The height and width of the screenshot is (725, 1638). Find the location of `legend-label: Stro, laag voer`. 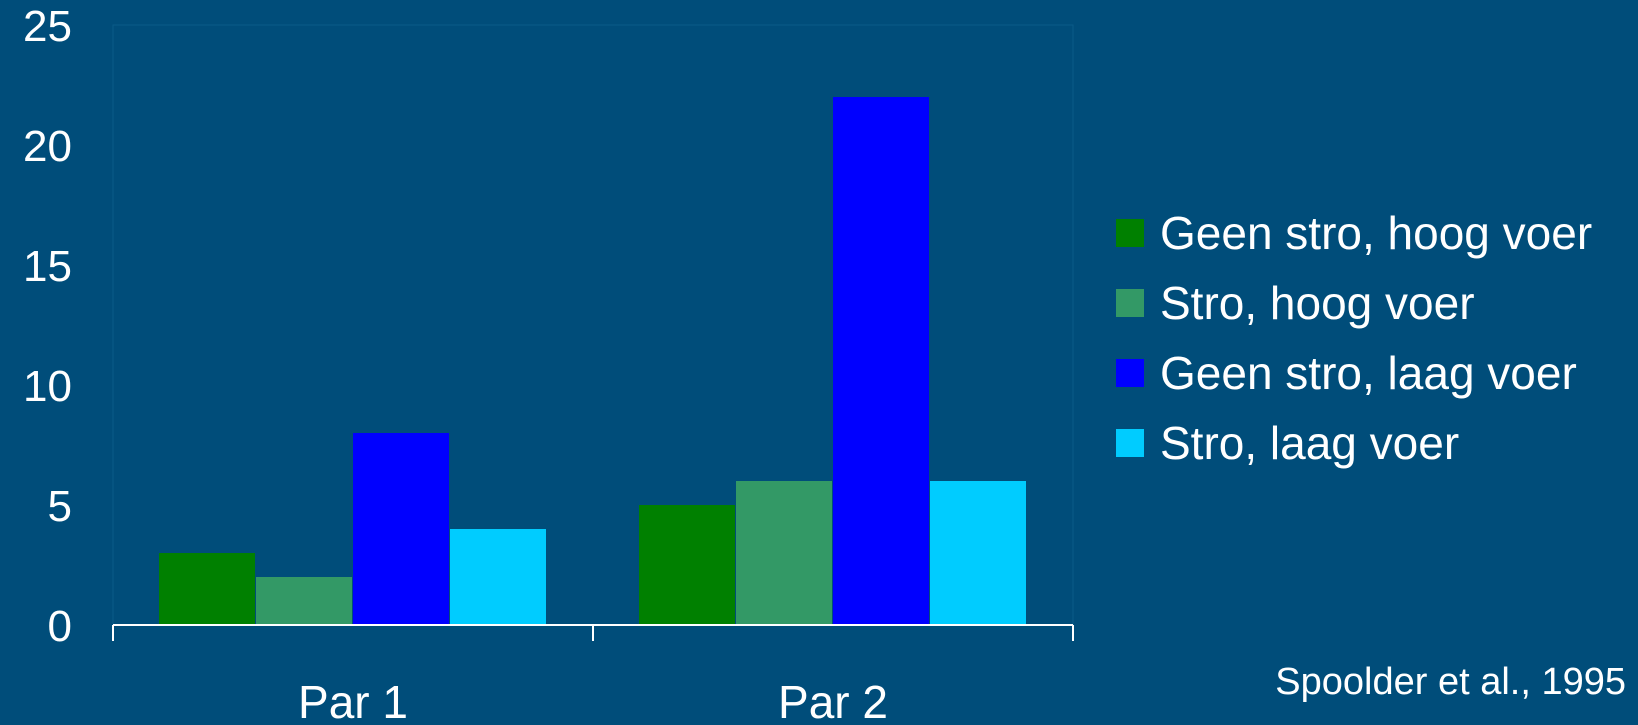

legend-label: Stro, laag voer is located at coordinates (1310, 443).